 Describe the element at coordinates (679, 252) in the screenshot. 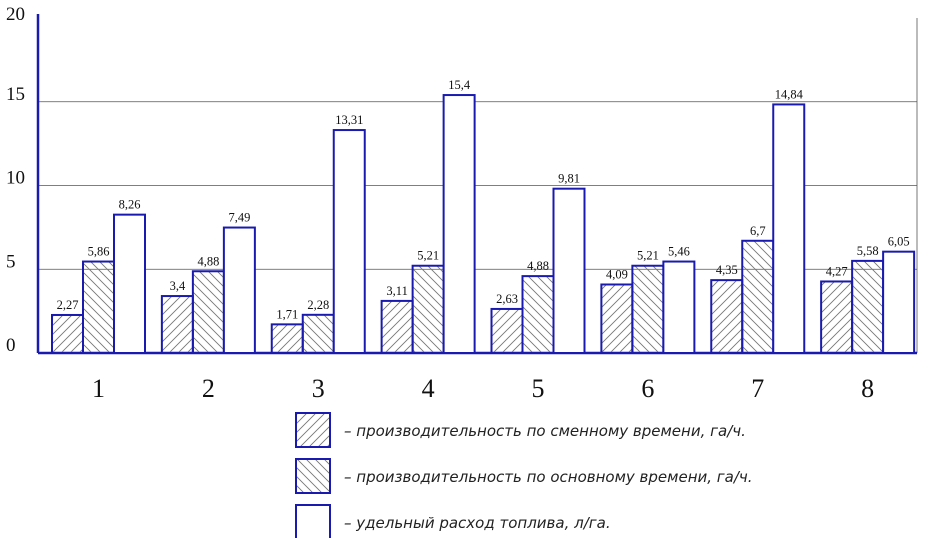

I see `data-label: 5,46` at that location.